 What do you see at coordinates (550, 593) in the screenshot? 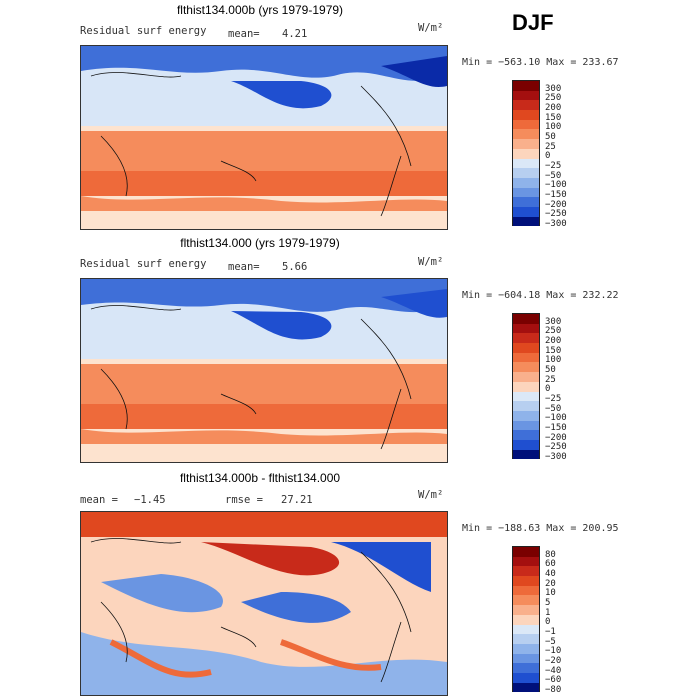
I see `panel3-tick: 10` at bounding box center [550, 593].